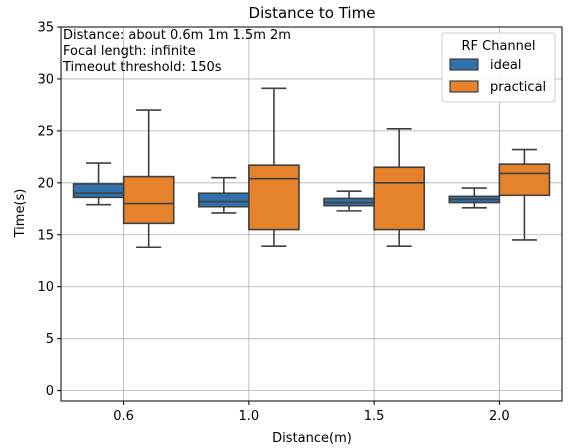  What do you see at coordinates (129, 51) in the screenshot?
I see `annotation-line: Focal length: infinite` at bounding box center [129, 51].